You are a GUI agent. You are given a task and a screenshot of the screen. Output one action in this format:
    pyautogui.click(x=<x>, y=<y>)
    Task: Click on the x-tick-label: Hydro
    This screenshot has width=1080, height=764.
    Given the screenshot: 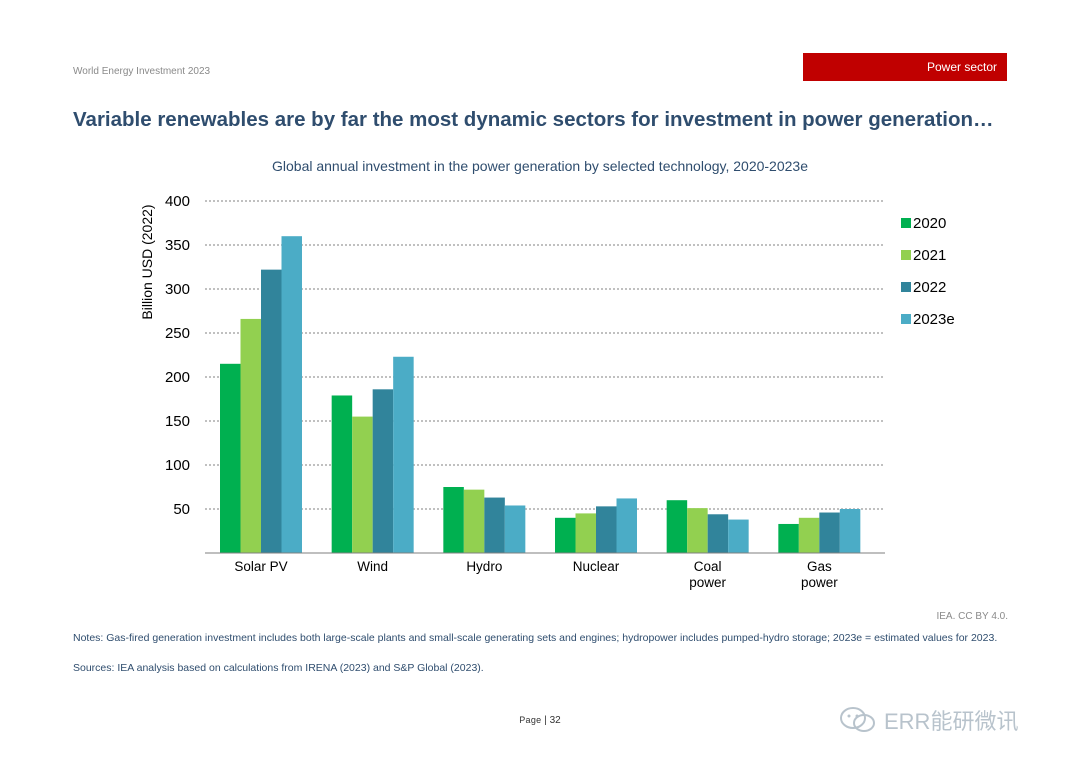 What is the action you would take?
    pyautogui.click(x=484, y=566)
    